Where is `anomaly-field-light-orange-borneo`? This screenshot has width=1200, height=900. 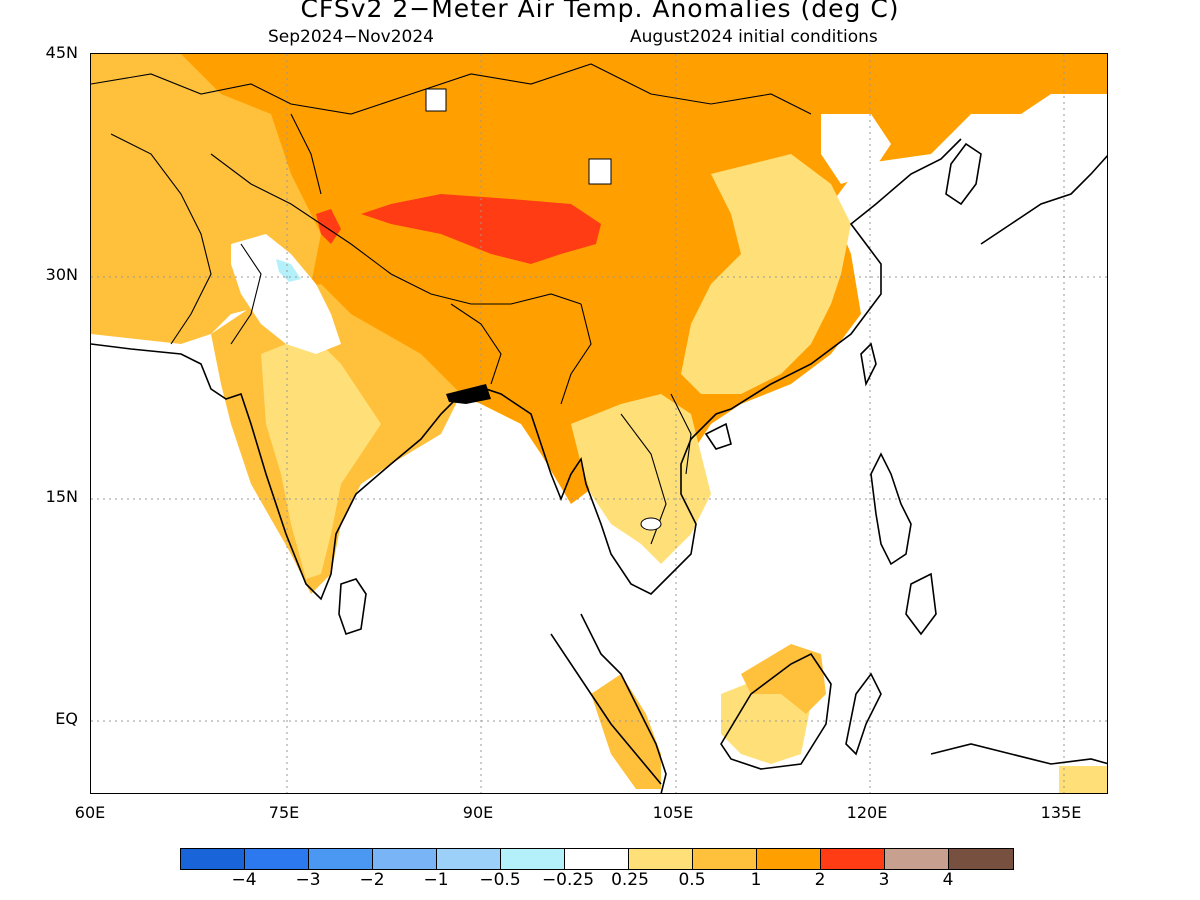 anomaly-field-light-orange-borneo is located at coordinates (783, 679).